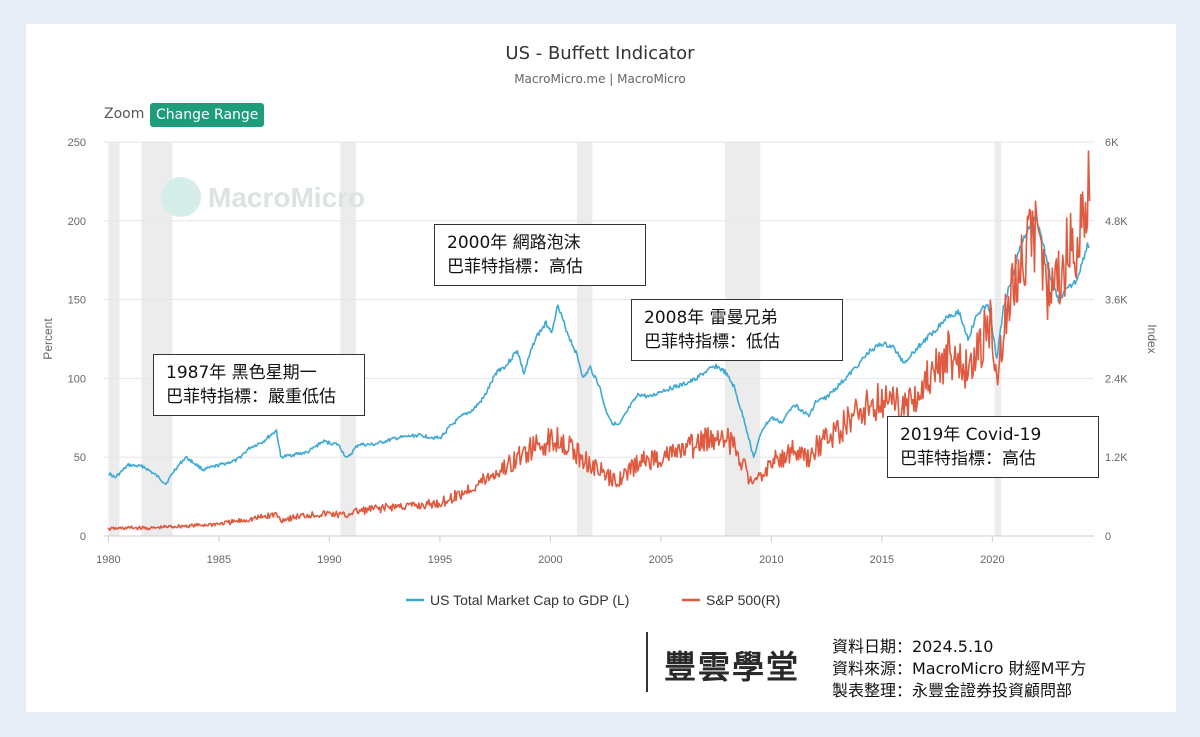  What do you see at coordinates (48, 339) in the screenshot?
I see `y-left-axis-title: Percent` at bounding box center [48, 339].